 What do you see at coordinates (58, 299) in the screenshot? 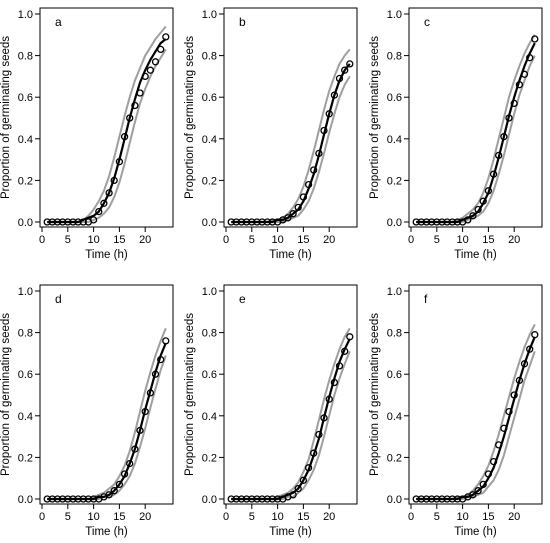
I see `panel-label: d` at bounding box center [58, 299].